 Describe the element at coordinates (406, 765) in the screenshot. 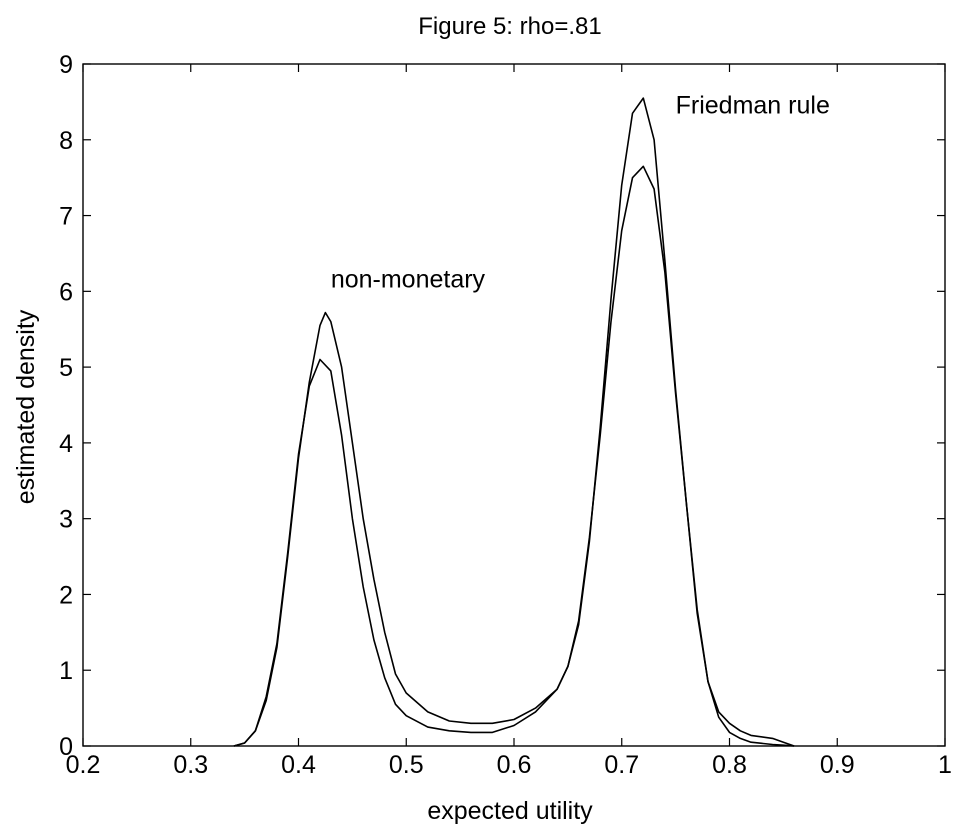

I see `x-tick-label: 0.5` at that location.